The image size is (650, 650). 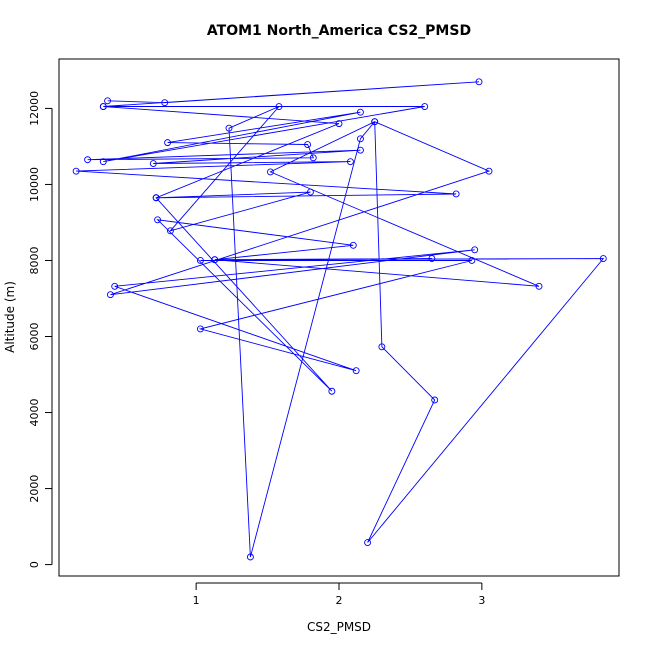 I want to click on y-tick-label: 4000, so click(x=34, y=413).